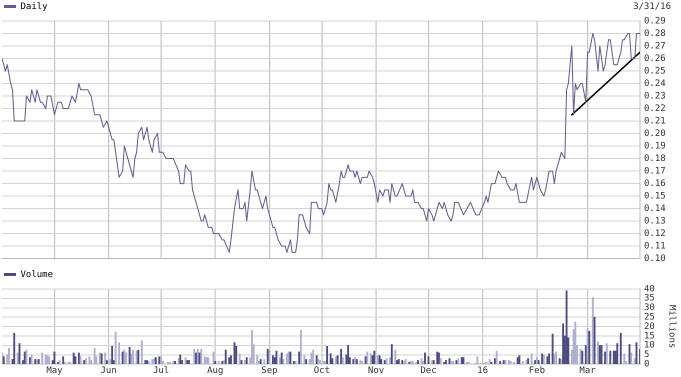 This screenshot has height=377, width=681. Describe the element at coordinates (34, 7) in the screenshot. I see `legend-label: Daily` at that location.